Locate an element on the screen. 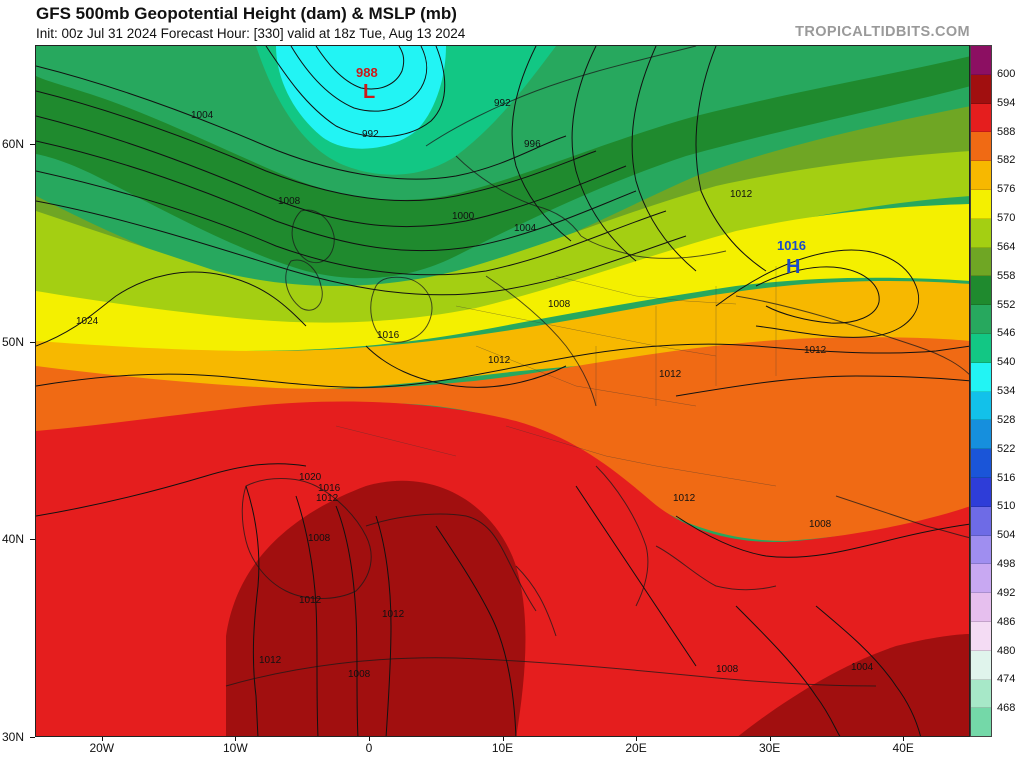  latitude-tick-label: 60N is located at coordinates (13, 143).